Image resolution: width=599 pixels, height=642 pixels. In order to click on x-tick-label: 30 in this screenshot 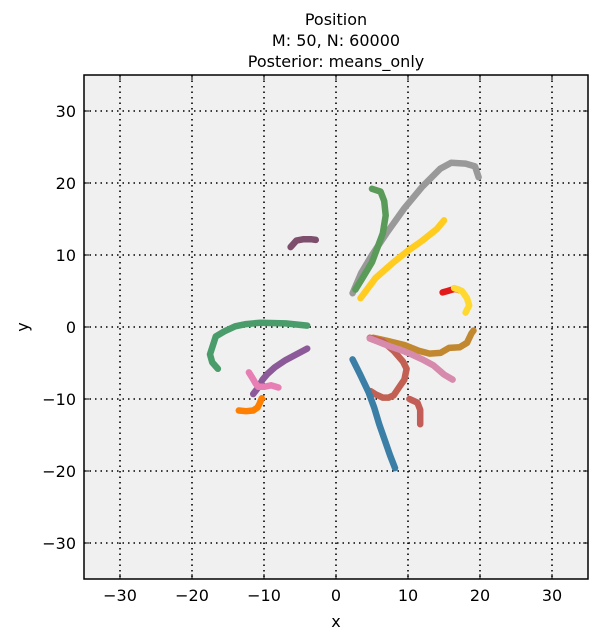, I will do `click(552, 595)`.